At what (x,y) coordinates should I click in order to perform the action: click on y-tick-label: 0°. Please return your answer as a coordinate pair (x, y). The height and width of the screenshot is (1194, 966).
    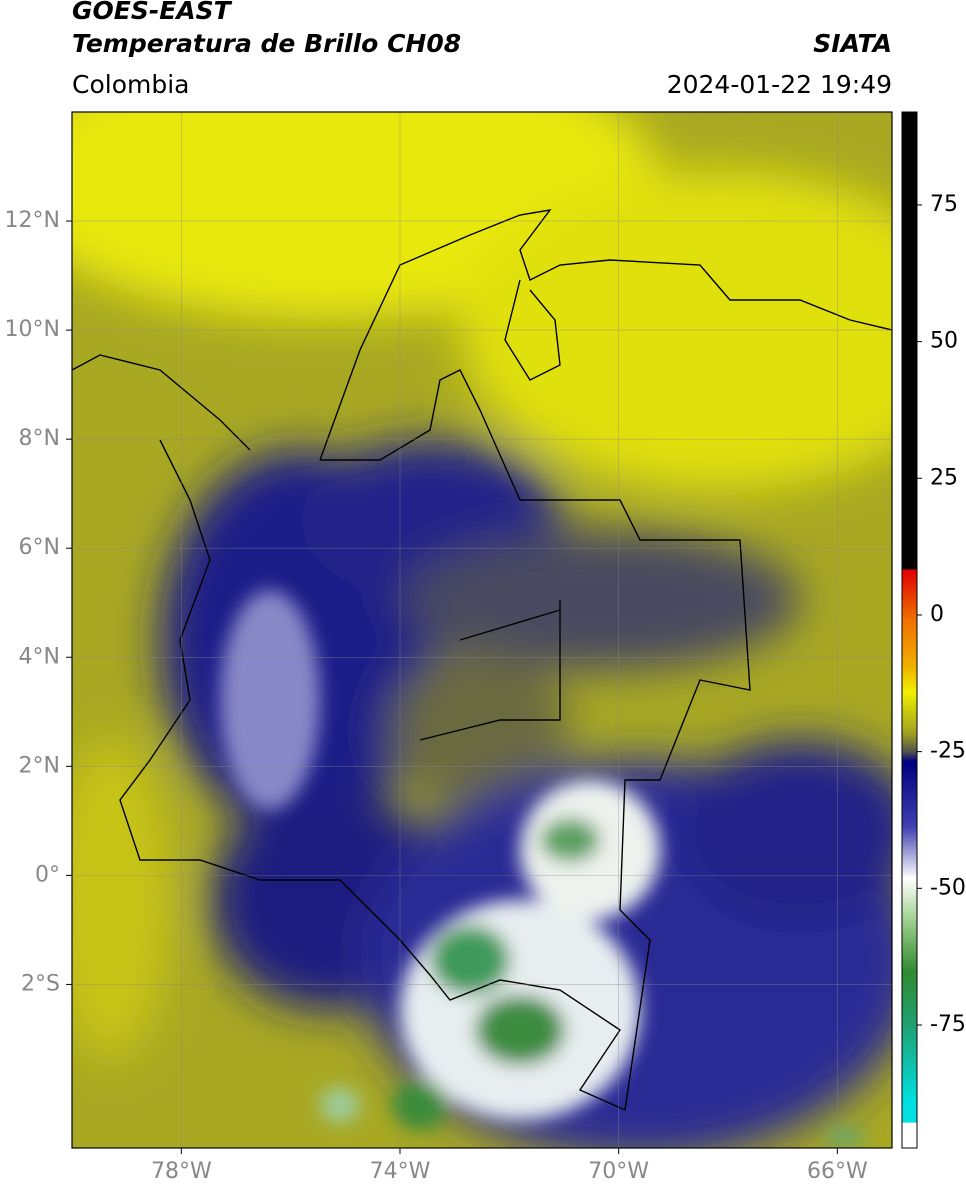
    Looking at the image, I should click on (47, 874).